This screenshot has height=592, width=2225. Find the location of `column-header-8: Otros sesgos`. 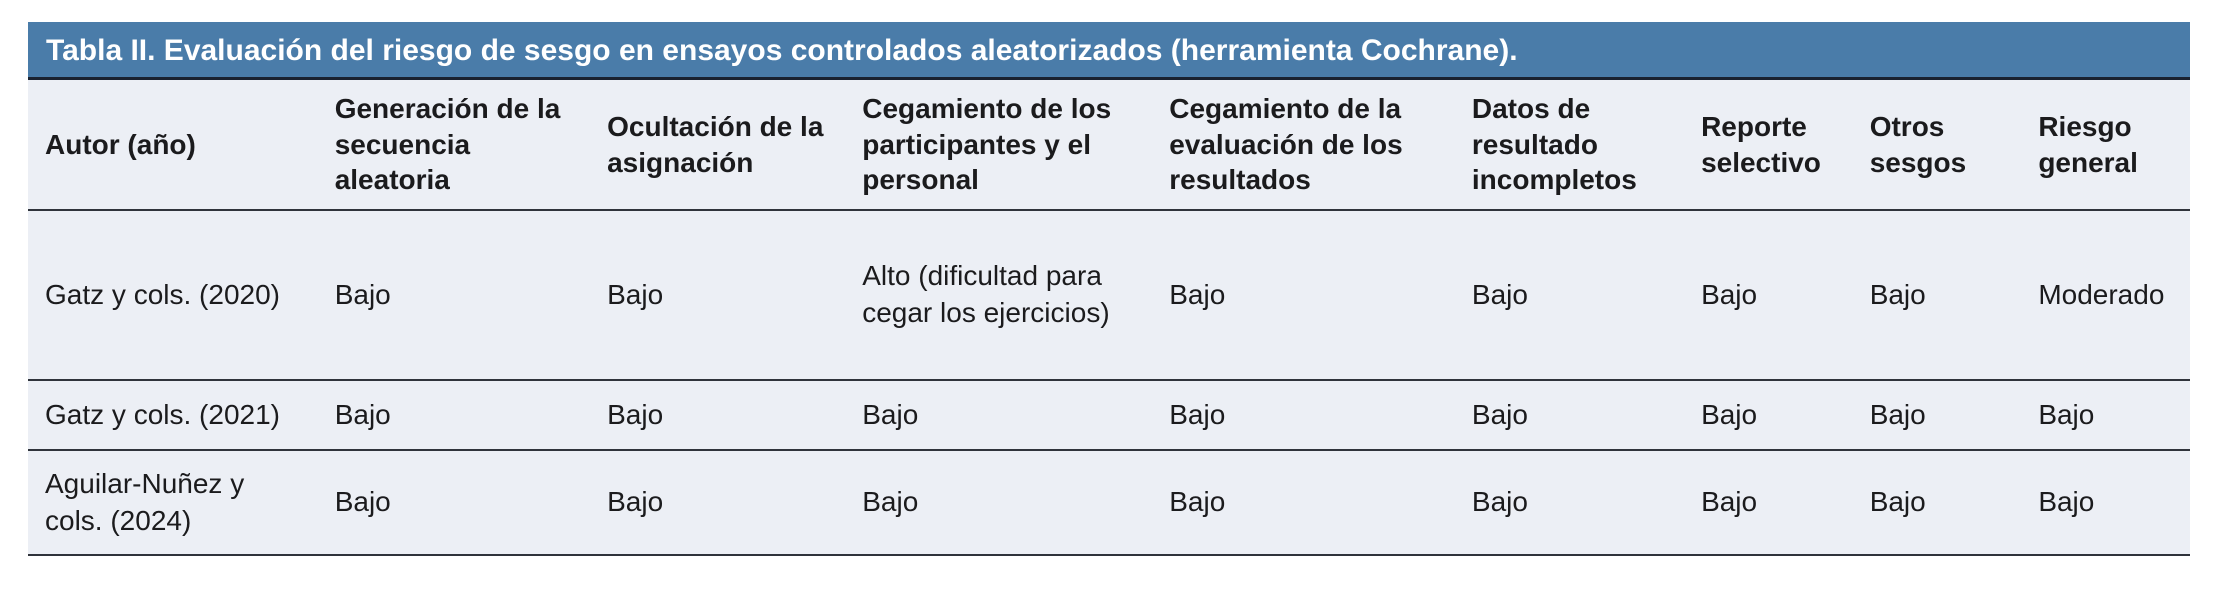

column-header-8: Otros sesgos is located at coordinates (1918, 144).